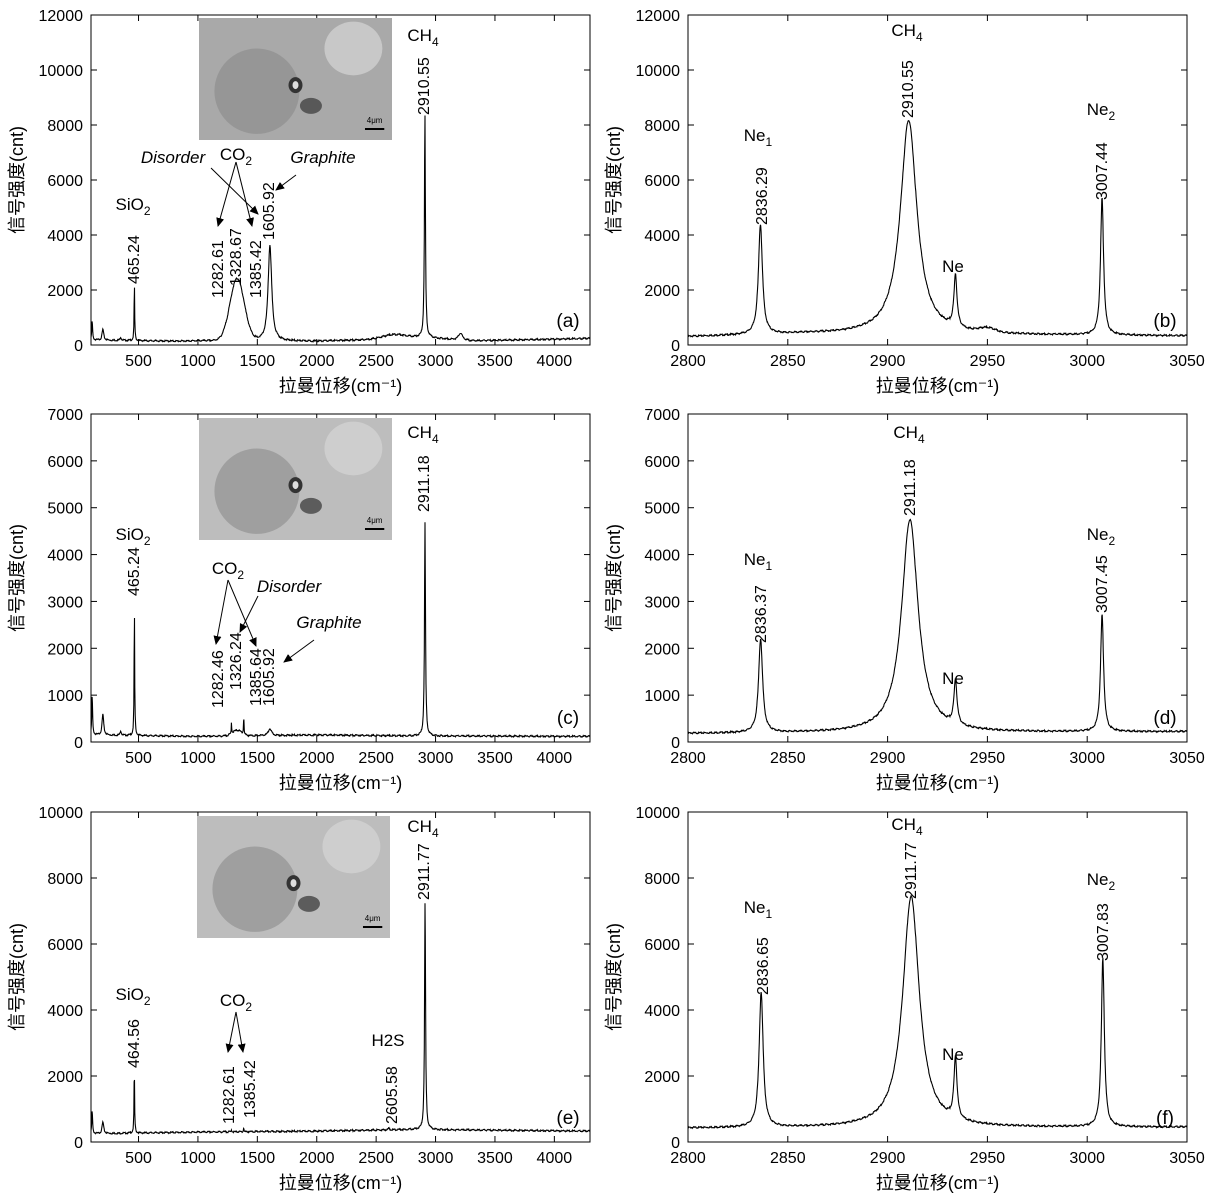 Image resolution: width=1211 pixels, height=1200 pixels. What do you see at coordinates (387, 1040) in the screenshot?
I see `species-label-e: H2S` at bounding box center [387, 1040].